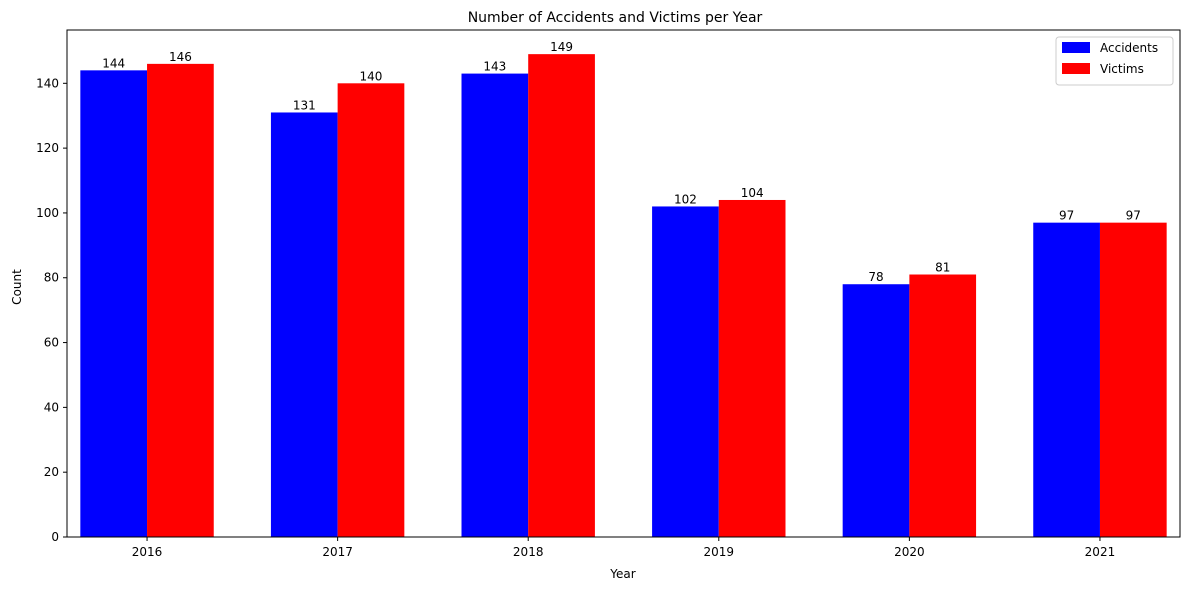 Image resolution: width=1189 pixels, height=590 pixels. Describe the element at coordinates (561, 296) in the screenshot. I see `bar-victims-2018` at that location.